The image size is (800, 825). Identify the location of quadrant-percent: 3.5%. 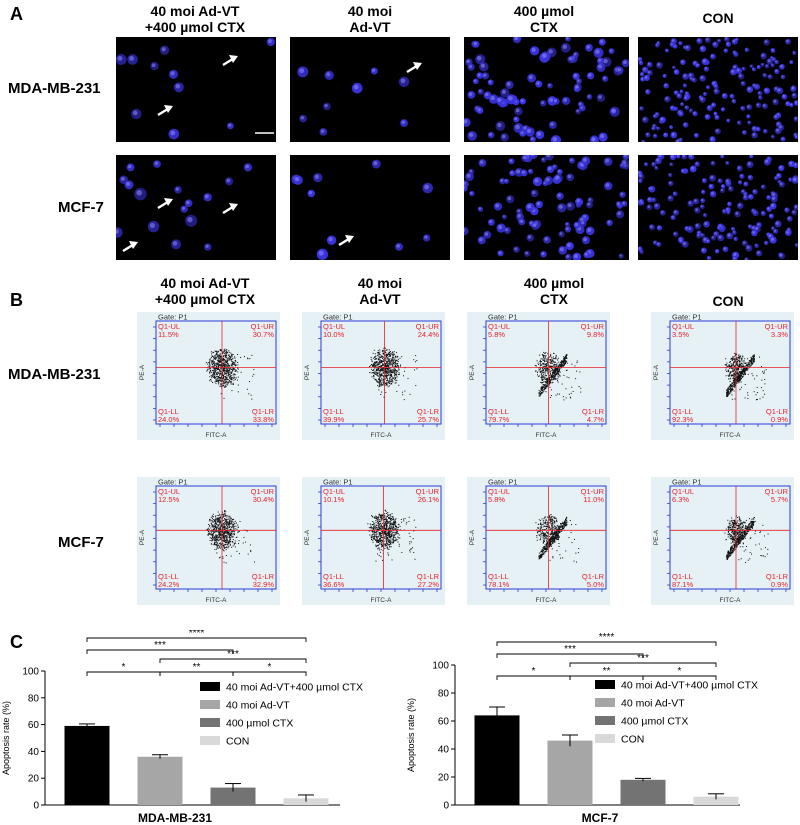
(680, 334).